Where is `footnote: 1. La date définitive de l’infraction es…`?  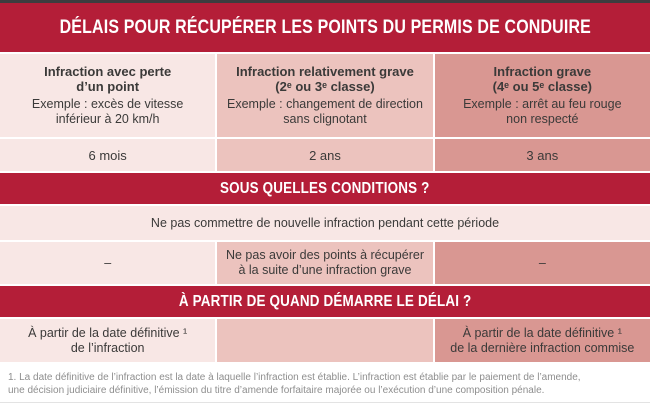
footnote: 1. La date définitive de l’infraction es… is located at coordinates (294, 384).